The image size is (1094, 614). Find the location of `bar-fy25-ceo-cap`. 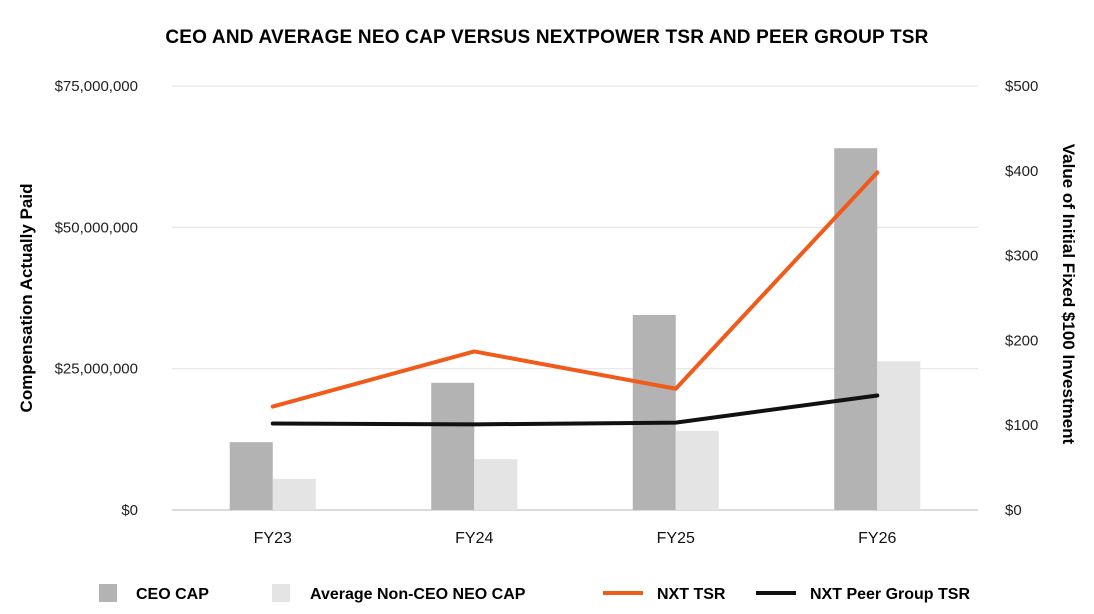

bar-fy25-ceo-cap is located at coordinates (654, 412).